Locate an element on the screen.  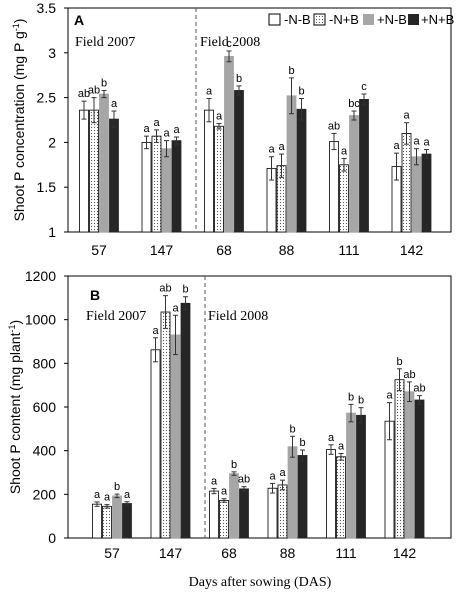
legend-label-neg-n-neg-b: -N-B is located at coordinates (297, 19).